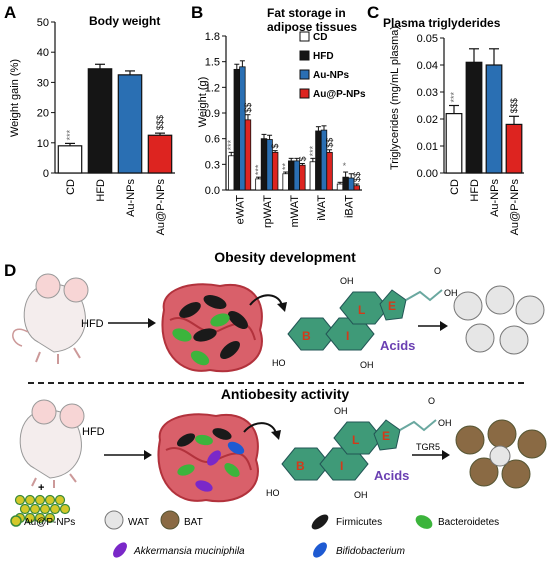  Describe the element at coordinates (454, 96) in the screenshot. I see `panel-c-significance: ***` at that location.